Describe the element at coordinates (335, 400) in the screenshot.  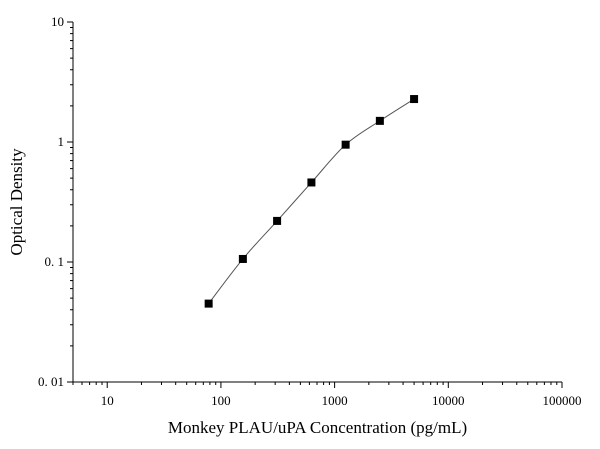
I see `x-tick-label: 1000` at that location.